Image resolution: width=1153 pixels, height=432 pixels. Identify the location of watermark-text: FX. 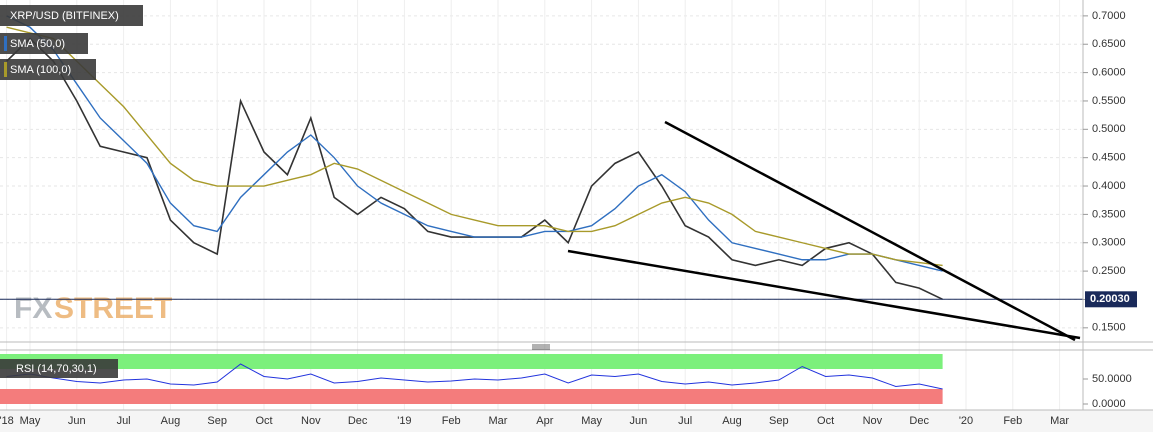
(33, 308).